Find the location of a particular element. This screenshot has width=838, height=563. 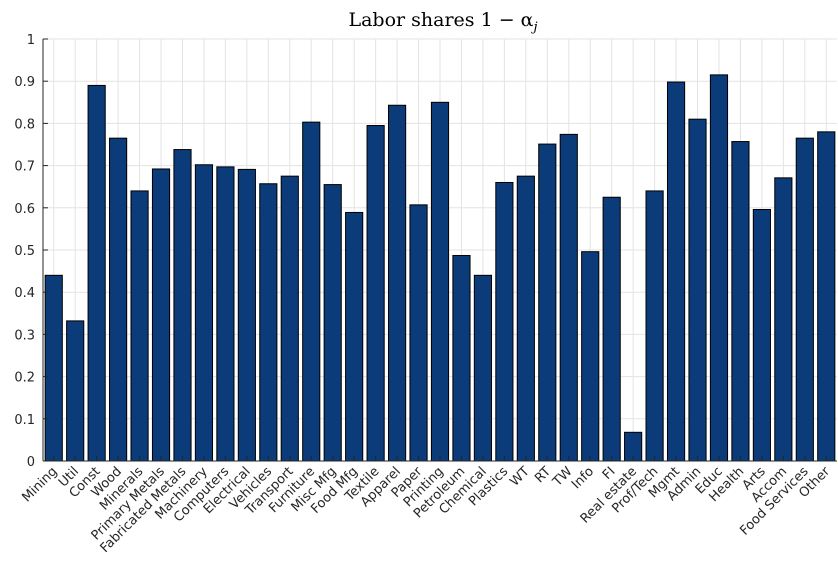

bar-petroleum is located at coordinates (461, 358).